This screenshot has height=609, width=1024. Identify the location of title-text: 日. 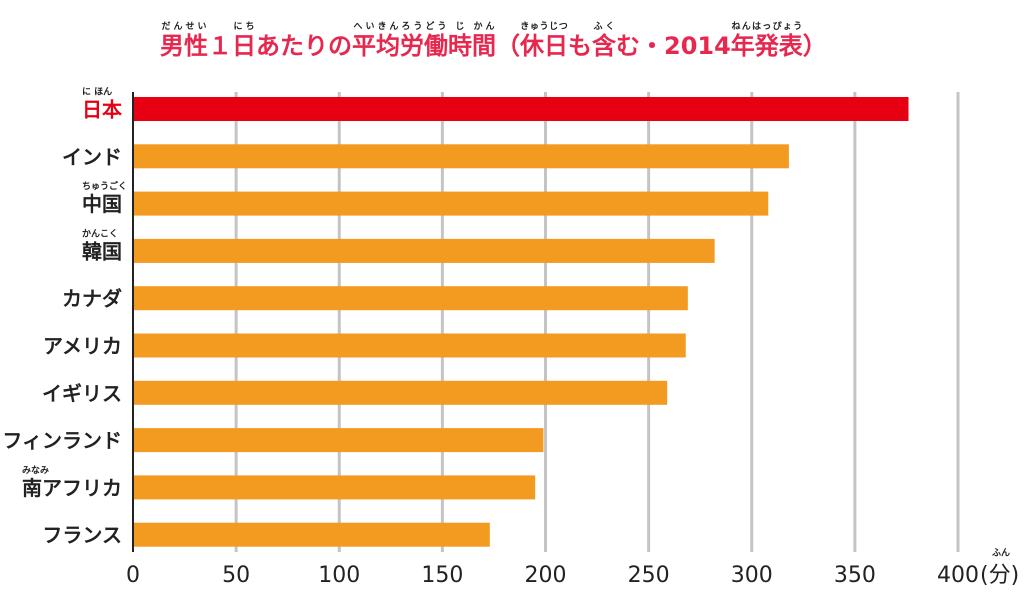
(244, 46).